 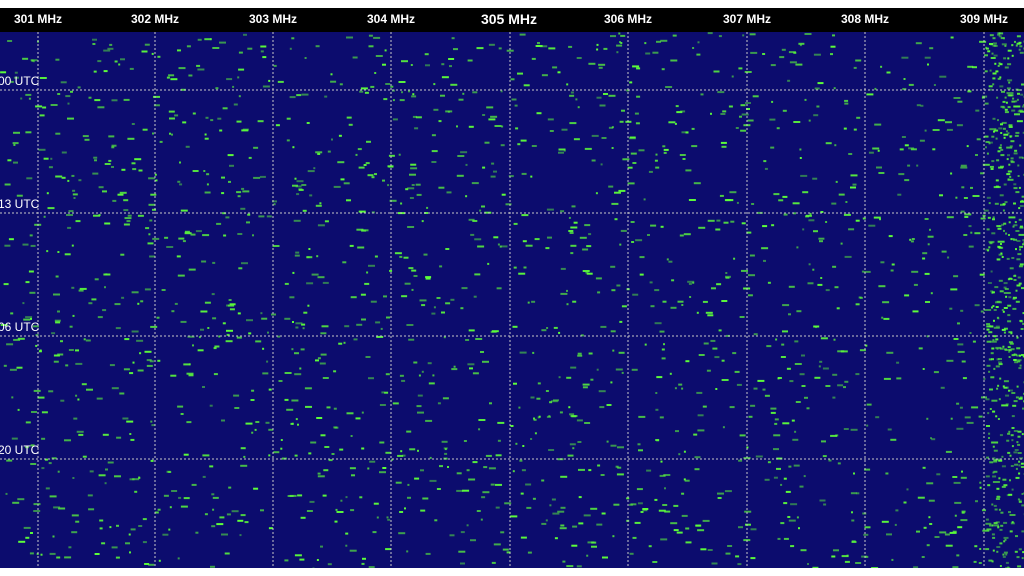 What do you see at coordinates (391, 19) in the screenshot?
I see `freq-label-304: 304 MHz` at bounding box center [391, 19].